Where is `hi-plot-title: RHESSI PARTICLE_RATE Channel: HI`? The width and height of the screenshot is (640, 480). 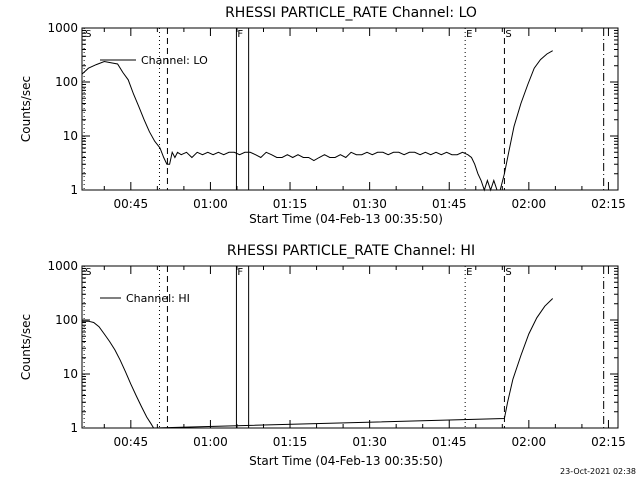
hi-plot-title: RHESSI PARTICLE_RATE Channel: HI is located at coordinates (351, 251).